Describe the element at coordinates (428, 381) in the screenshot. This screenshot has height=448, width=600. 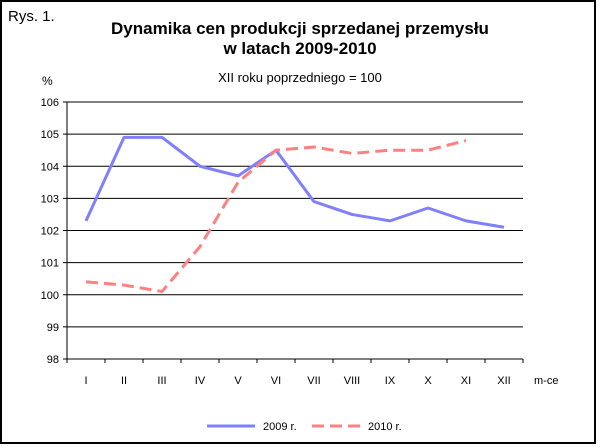
I see `x-tick-label: X` at that location.